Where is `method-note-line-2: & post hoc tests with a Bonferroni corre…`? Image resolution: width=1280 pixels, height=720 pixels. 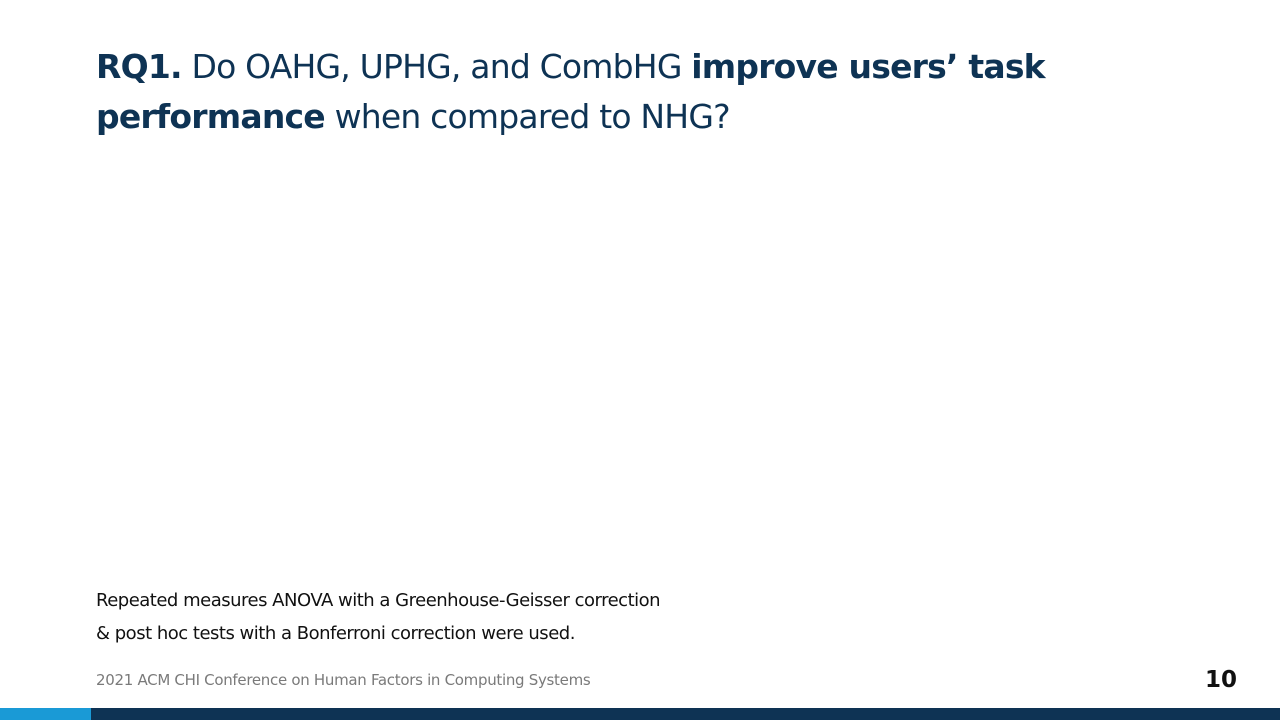
method-note-line-2: & post hoc tests with a Bonferroni corre… is located at coordinates (335, 633).